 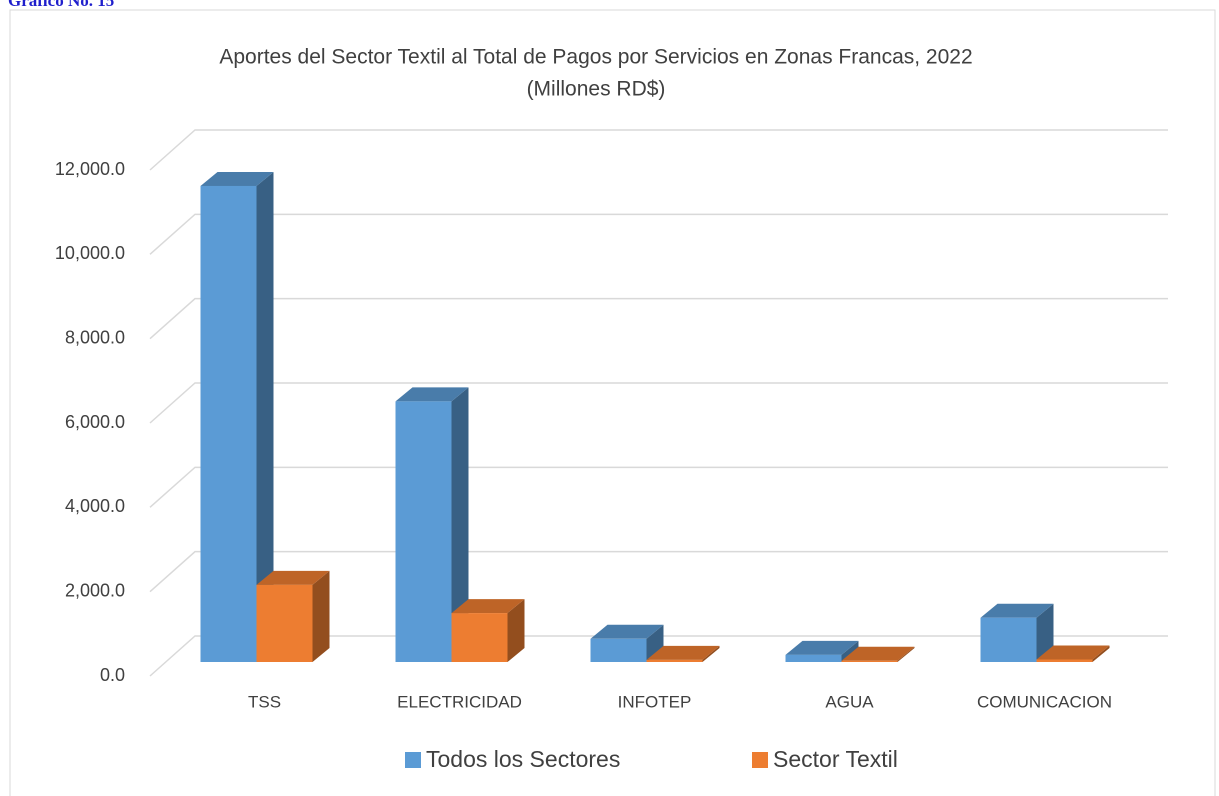 What do you see at coordinates (95, 590) in the screenshot?
I see `y-tick-label: 2,000.0` at bounding box center [95, 590].